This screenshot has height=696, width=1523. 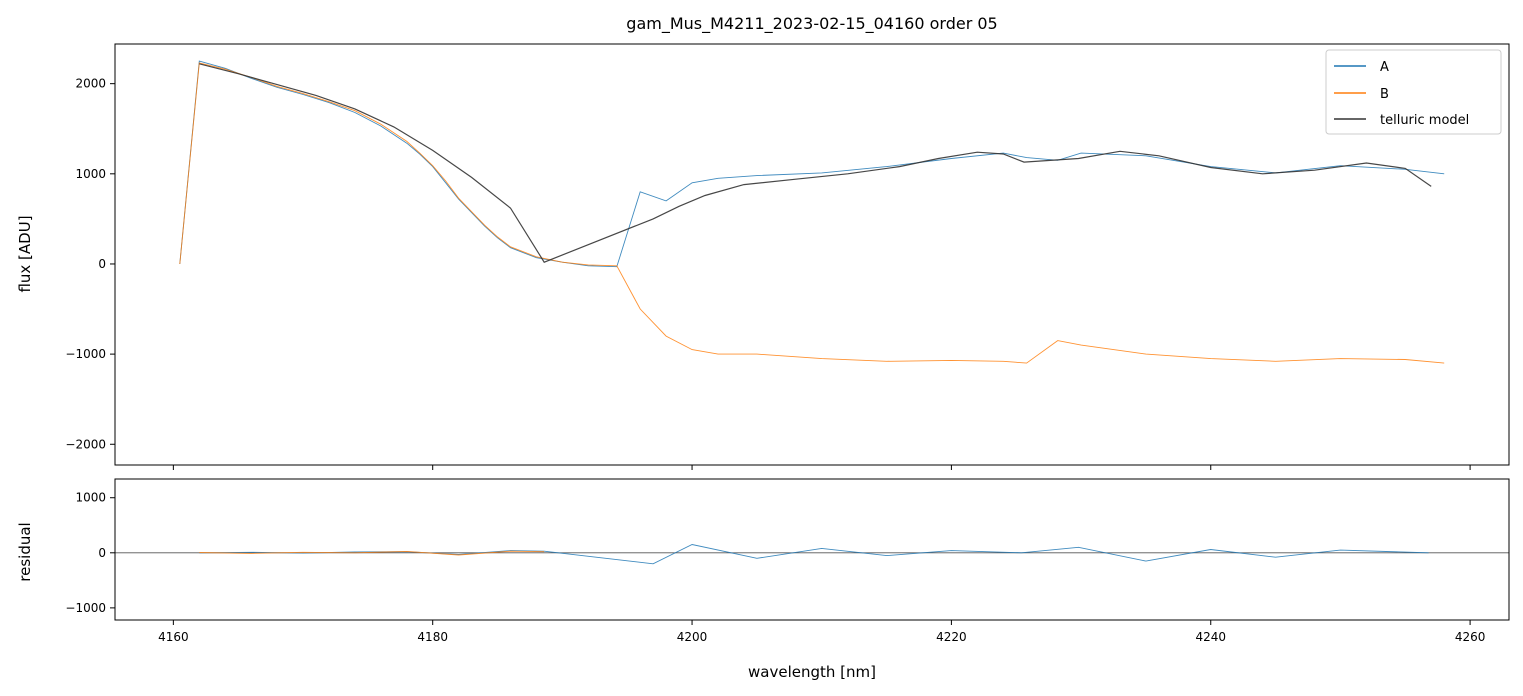 What do you see at coordinates (1384, 94) in the screenshot?
I see `legend-label-b: B` at bounding box center [1384, 94].